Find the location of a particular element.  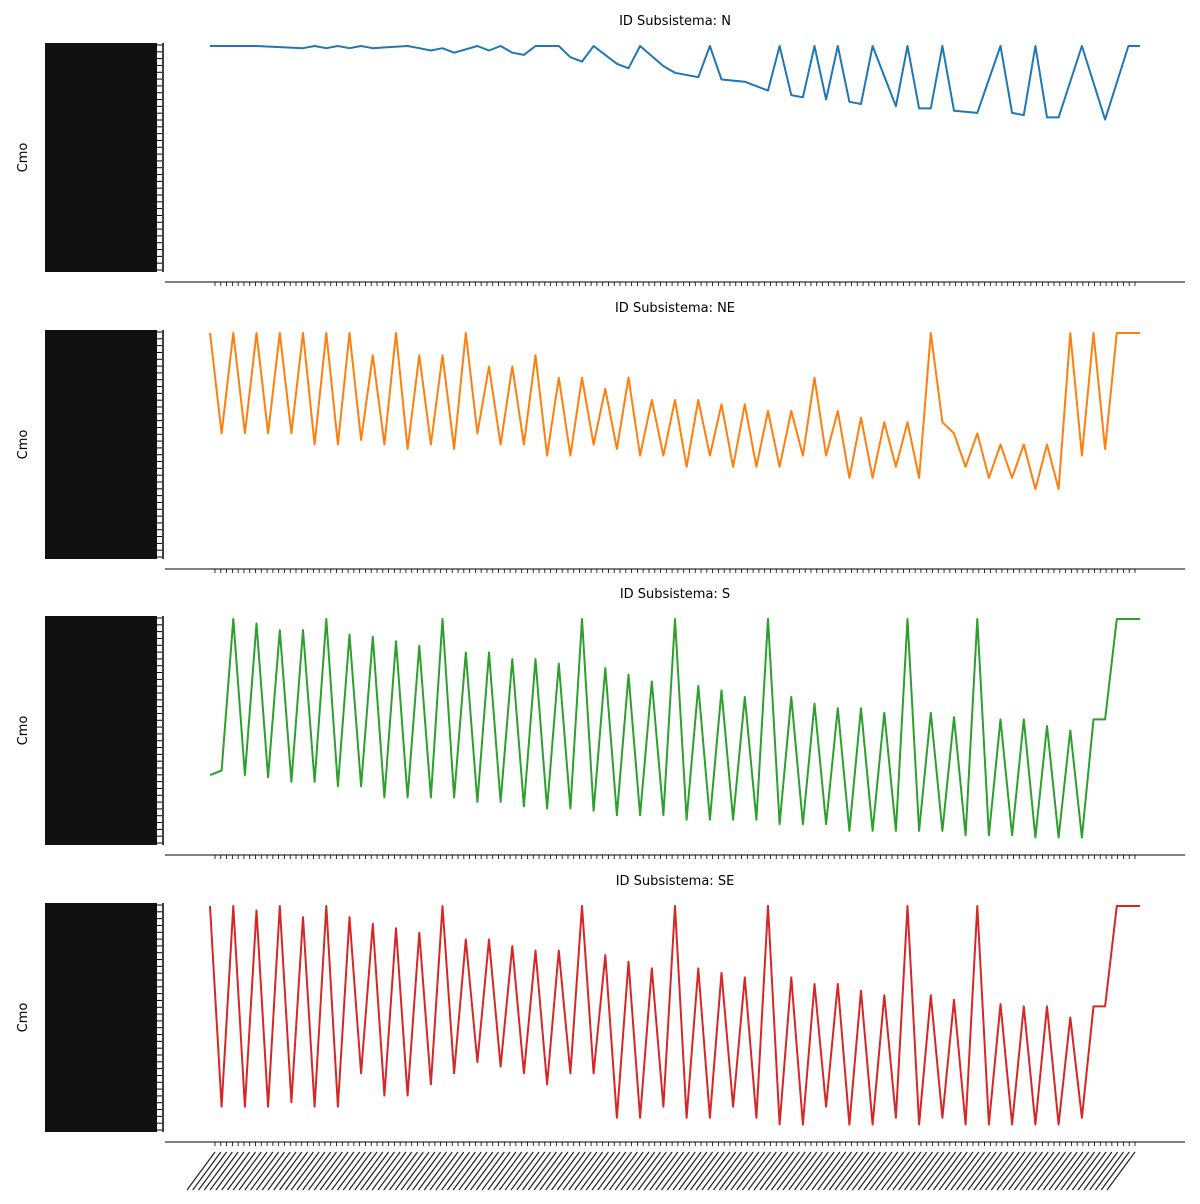

subplot-title: ID Subsistema: S is located at coordinates (675, 594).